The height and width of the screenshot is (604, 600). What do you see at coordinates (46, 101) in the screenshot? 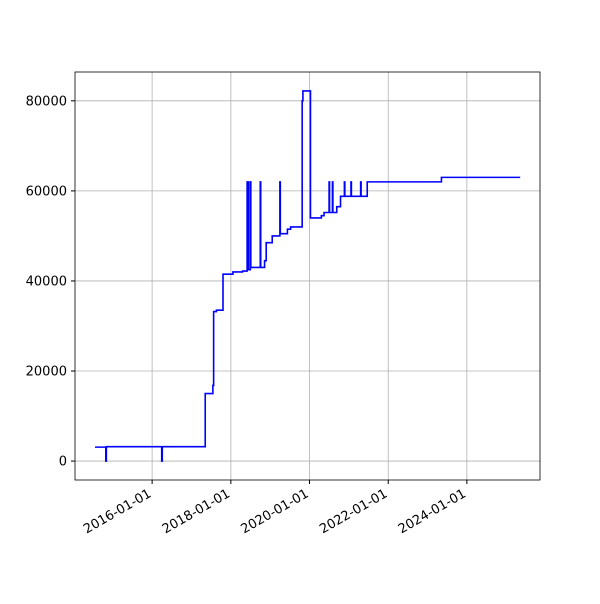
I see `y-tick-label: 80000` at bounding box center [46, 101].